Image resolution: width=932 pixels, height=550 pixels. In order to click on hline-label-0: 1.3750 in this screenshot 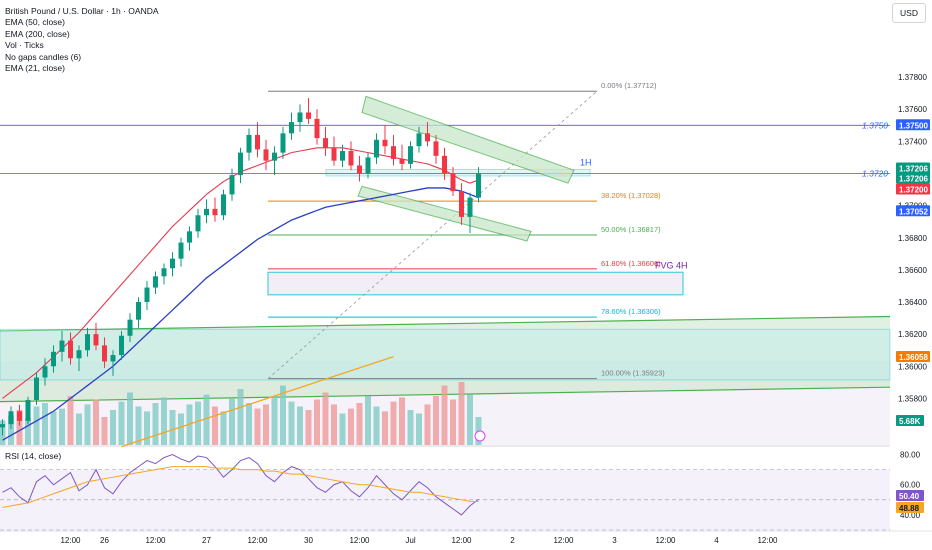, I will do `click(875, 125)`.